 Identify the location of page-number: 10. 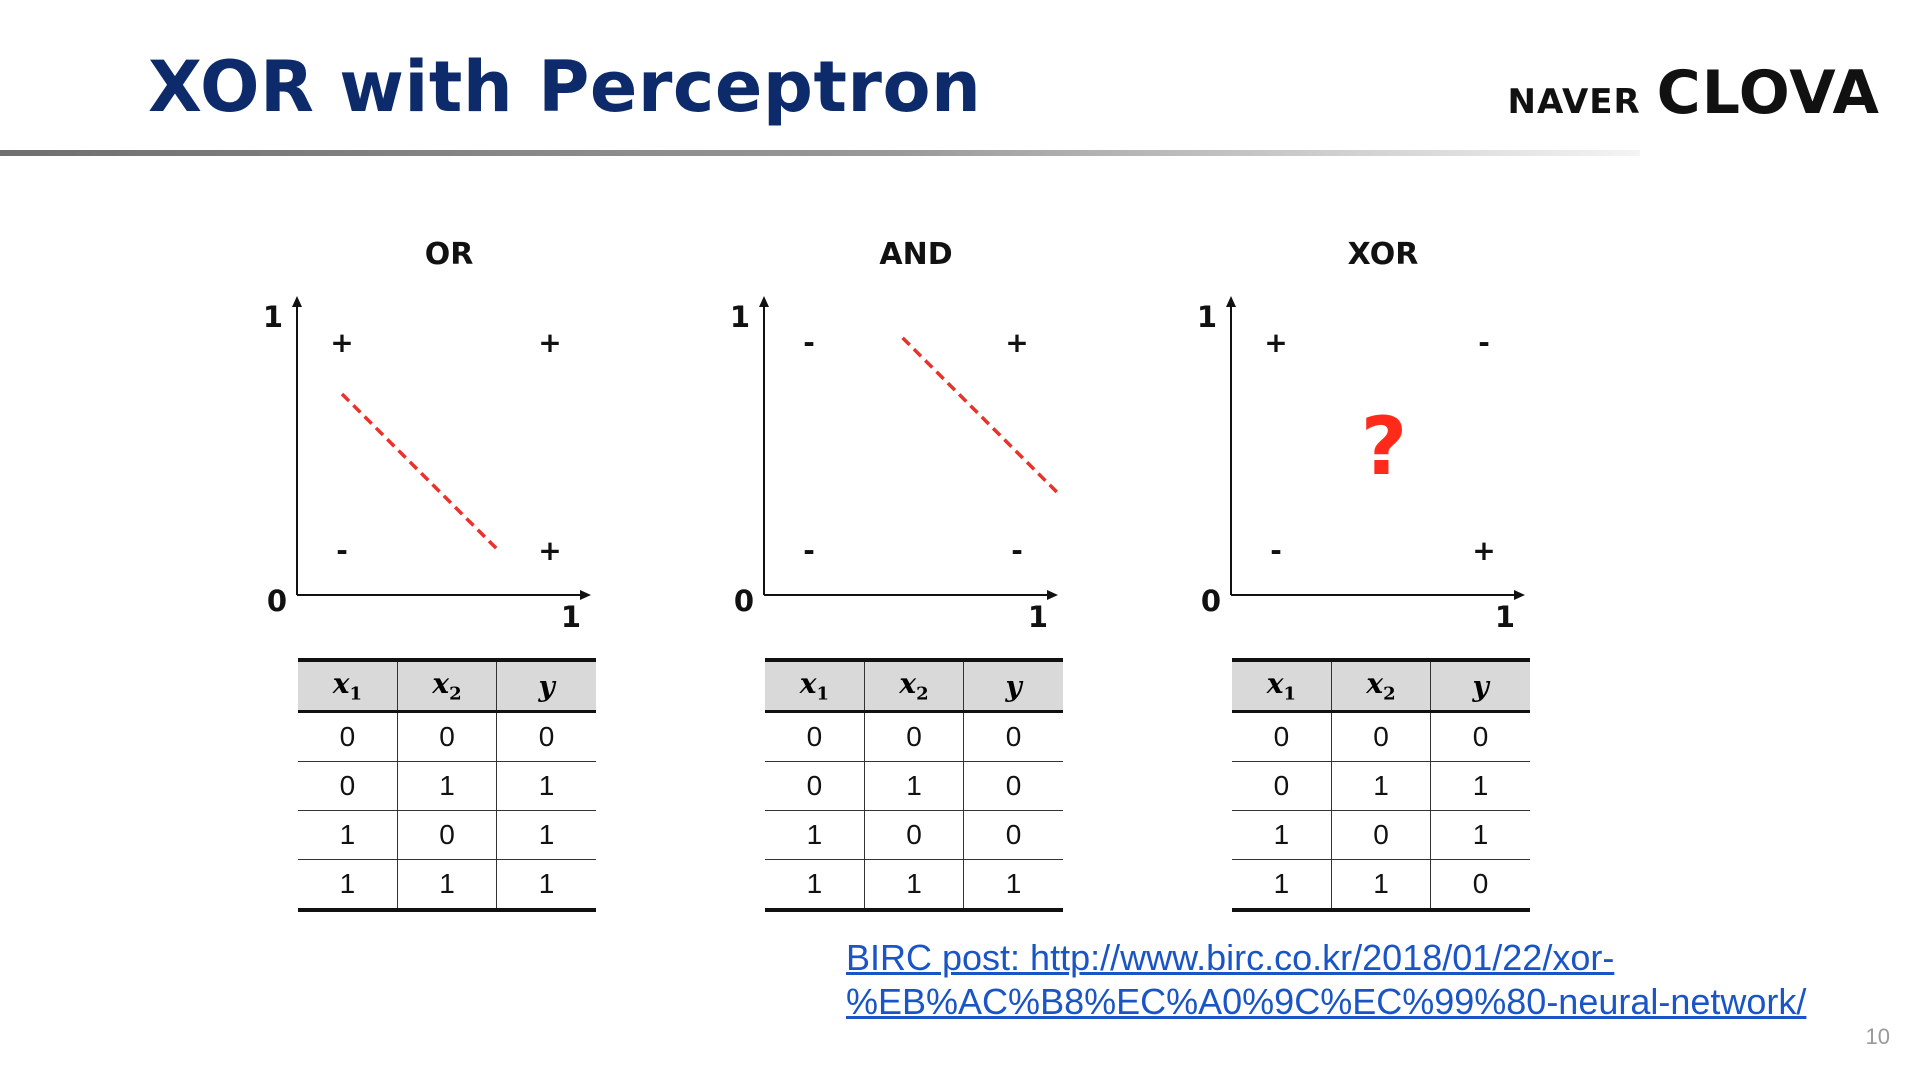
(1877, 1036).